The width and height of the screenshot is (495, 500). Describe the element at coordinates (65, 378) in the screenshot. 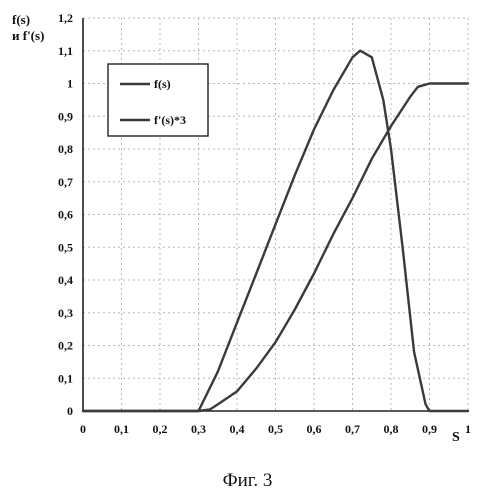

I see `y-tick-label: 0,1` at that location.